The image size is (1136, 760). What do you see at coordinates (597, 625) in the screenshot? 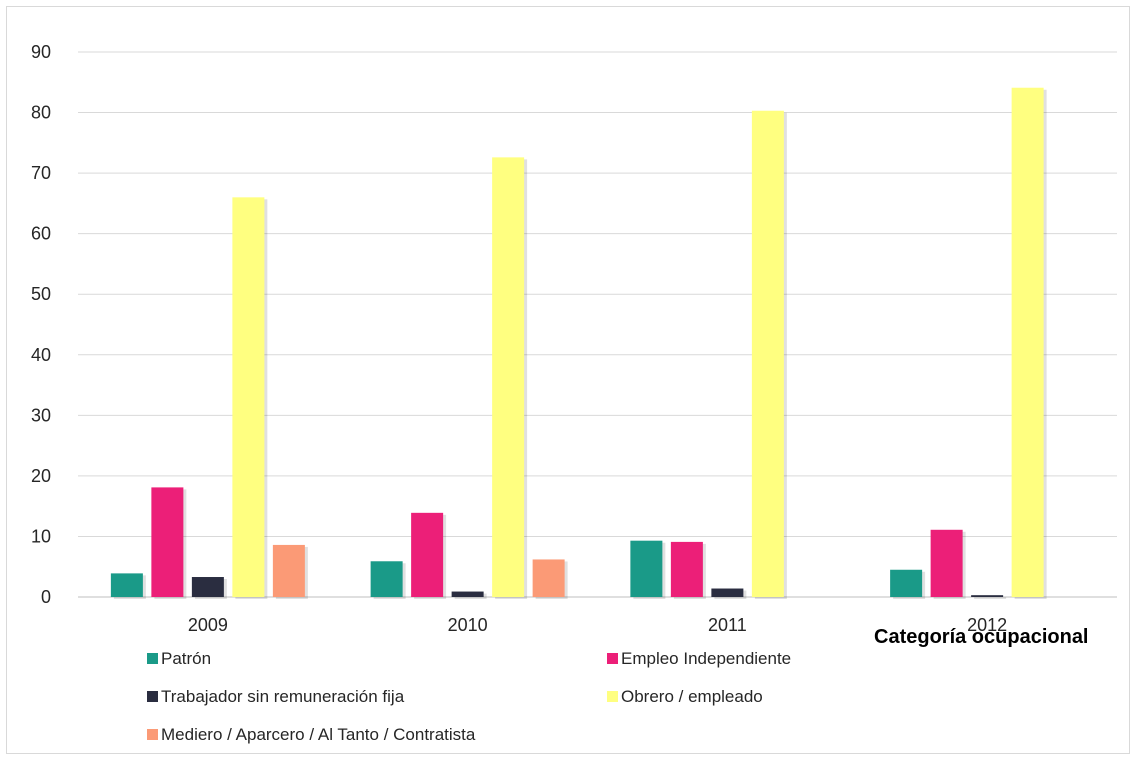
I see `x-axis: 2009 2010 2011 2012` at bounding box center [597, 625].